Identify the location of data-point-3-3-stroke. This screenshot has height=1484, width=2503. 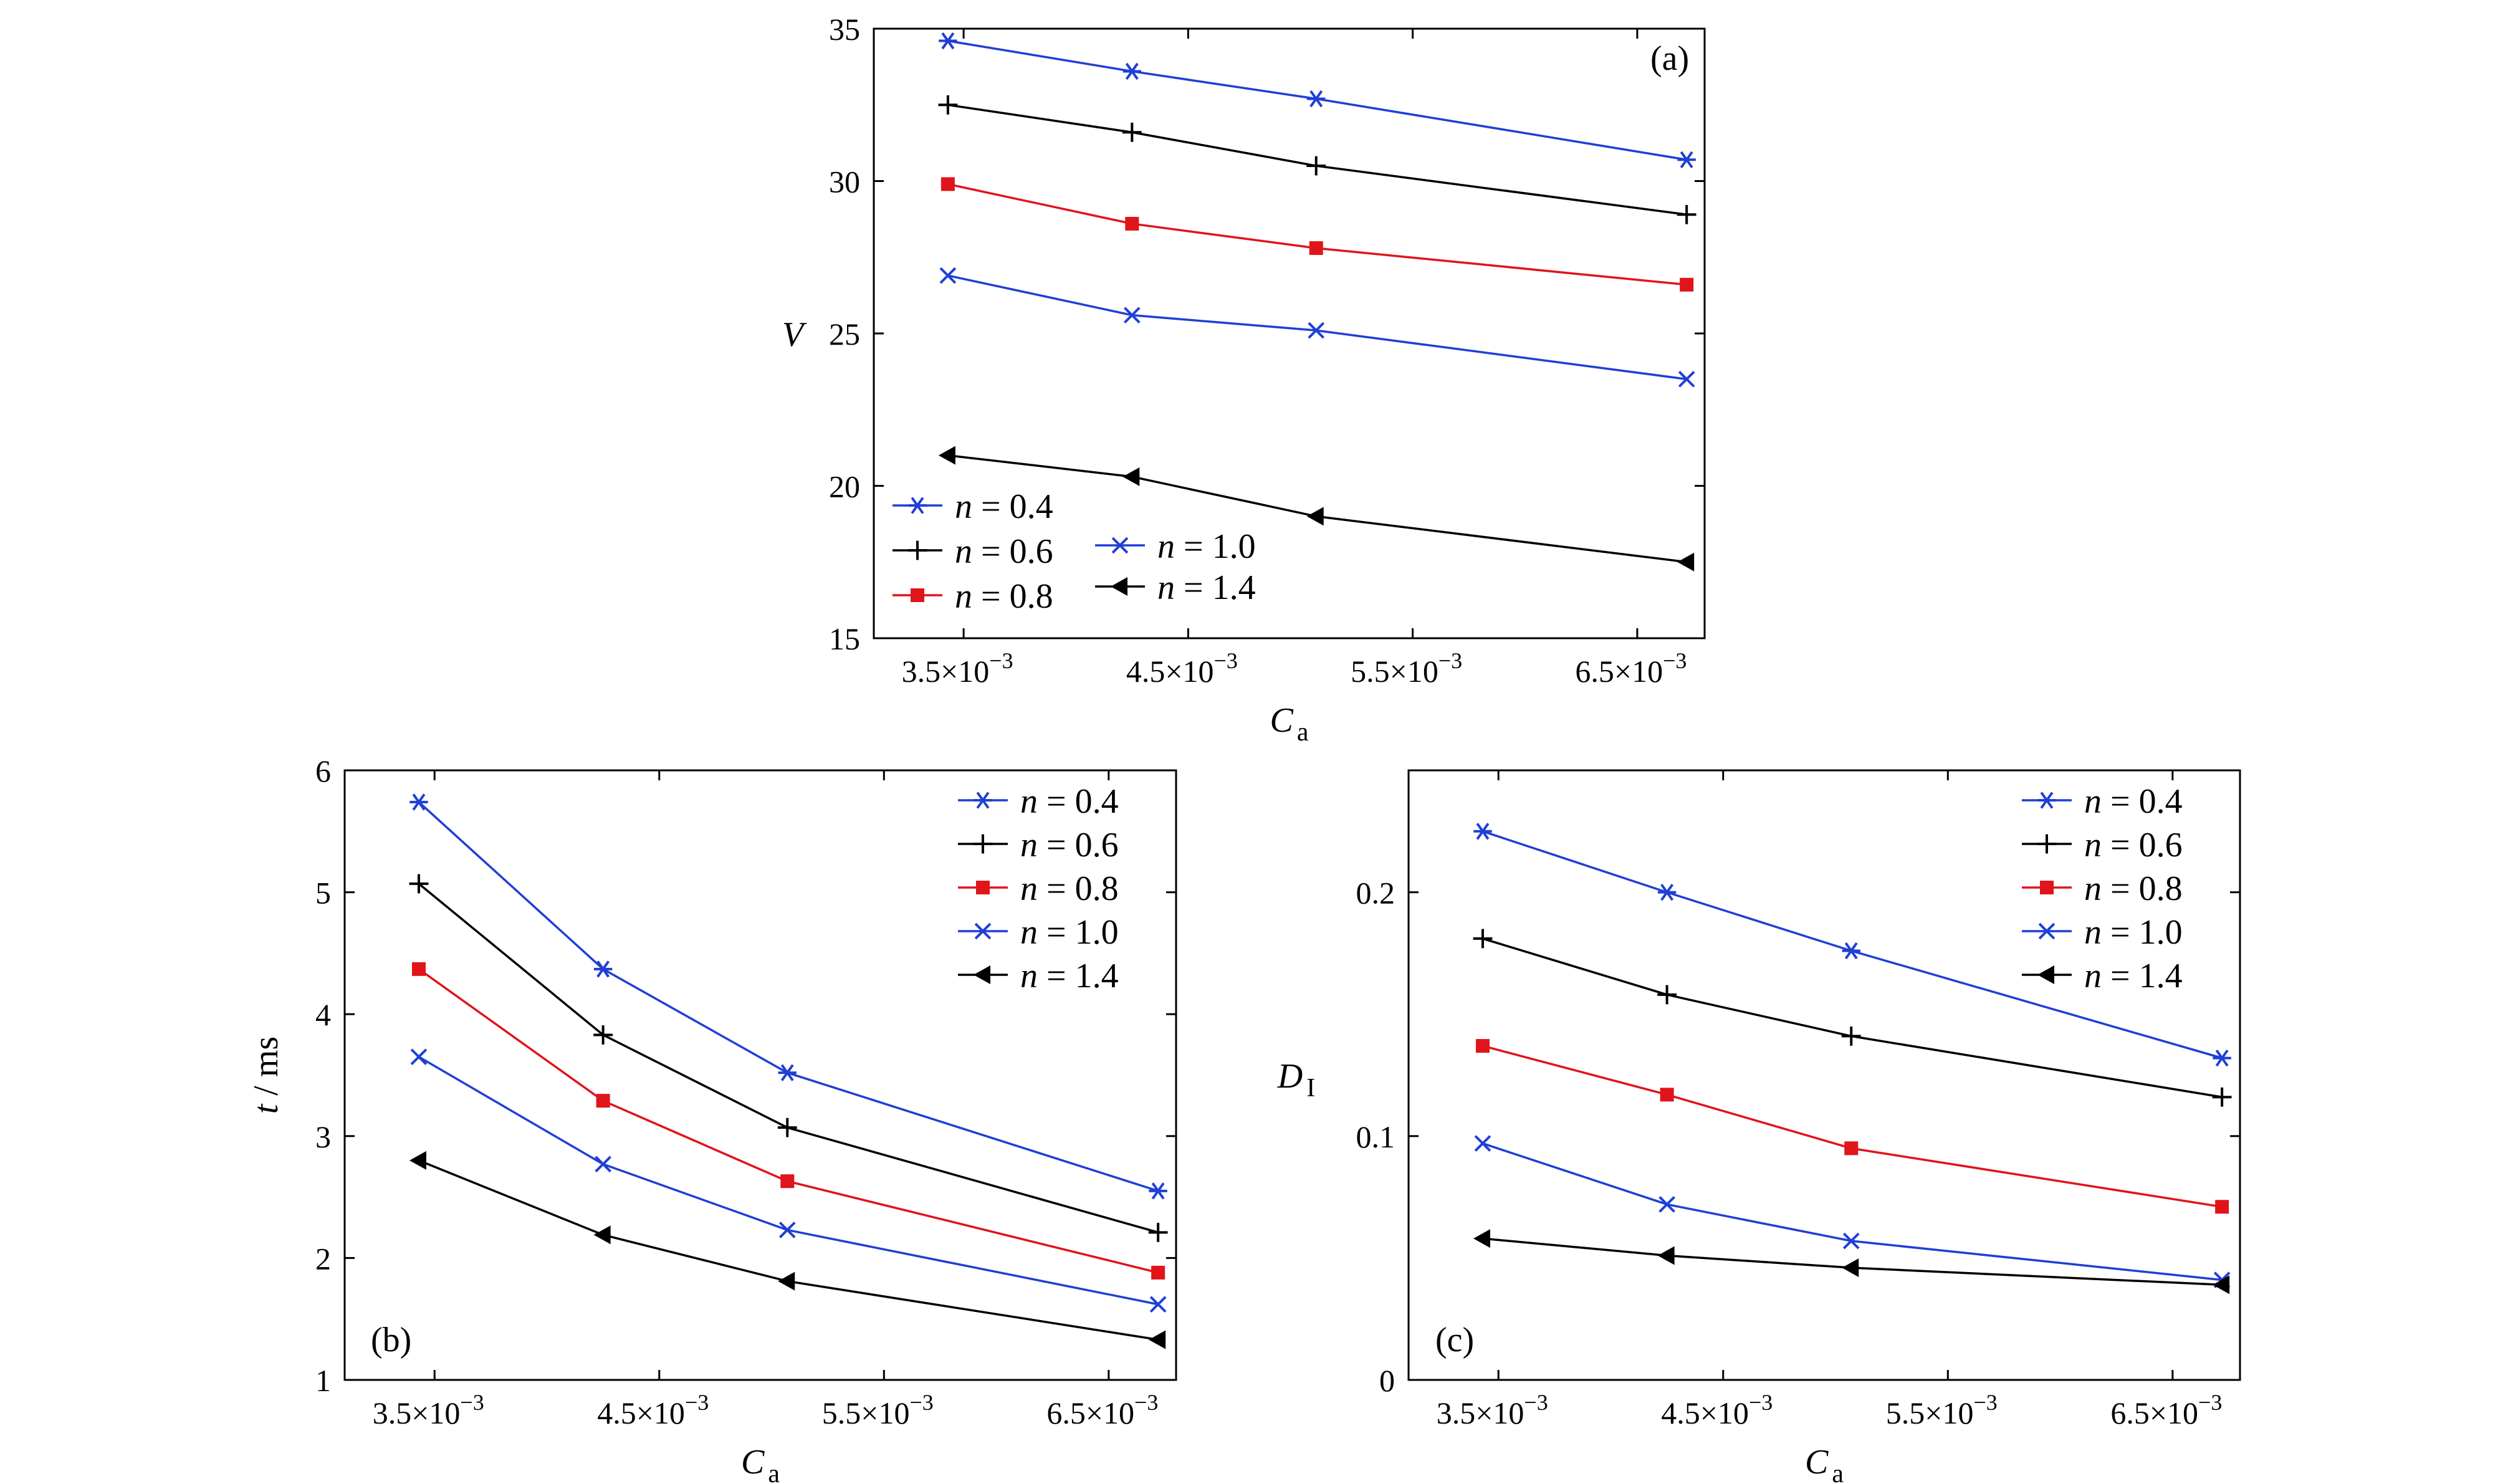
(1686, 380).